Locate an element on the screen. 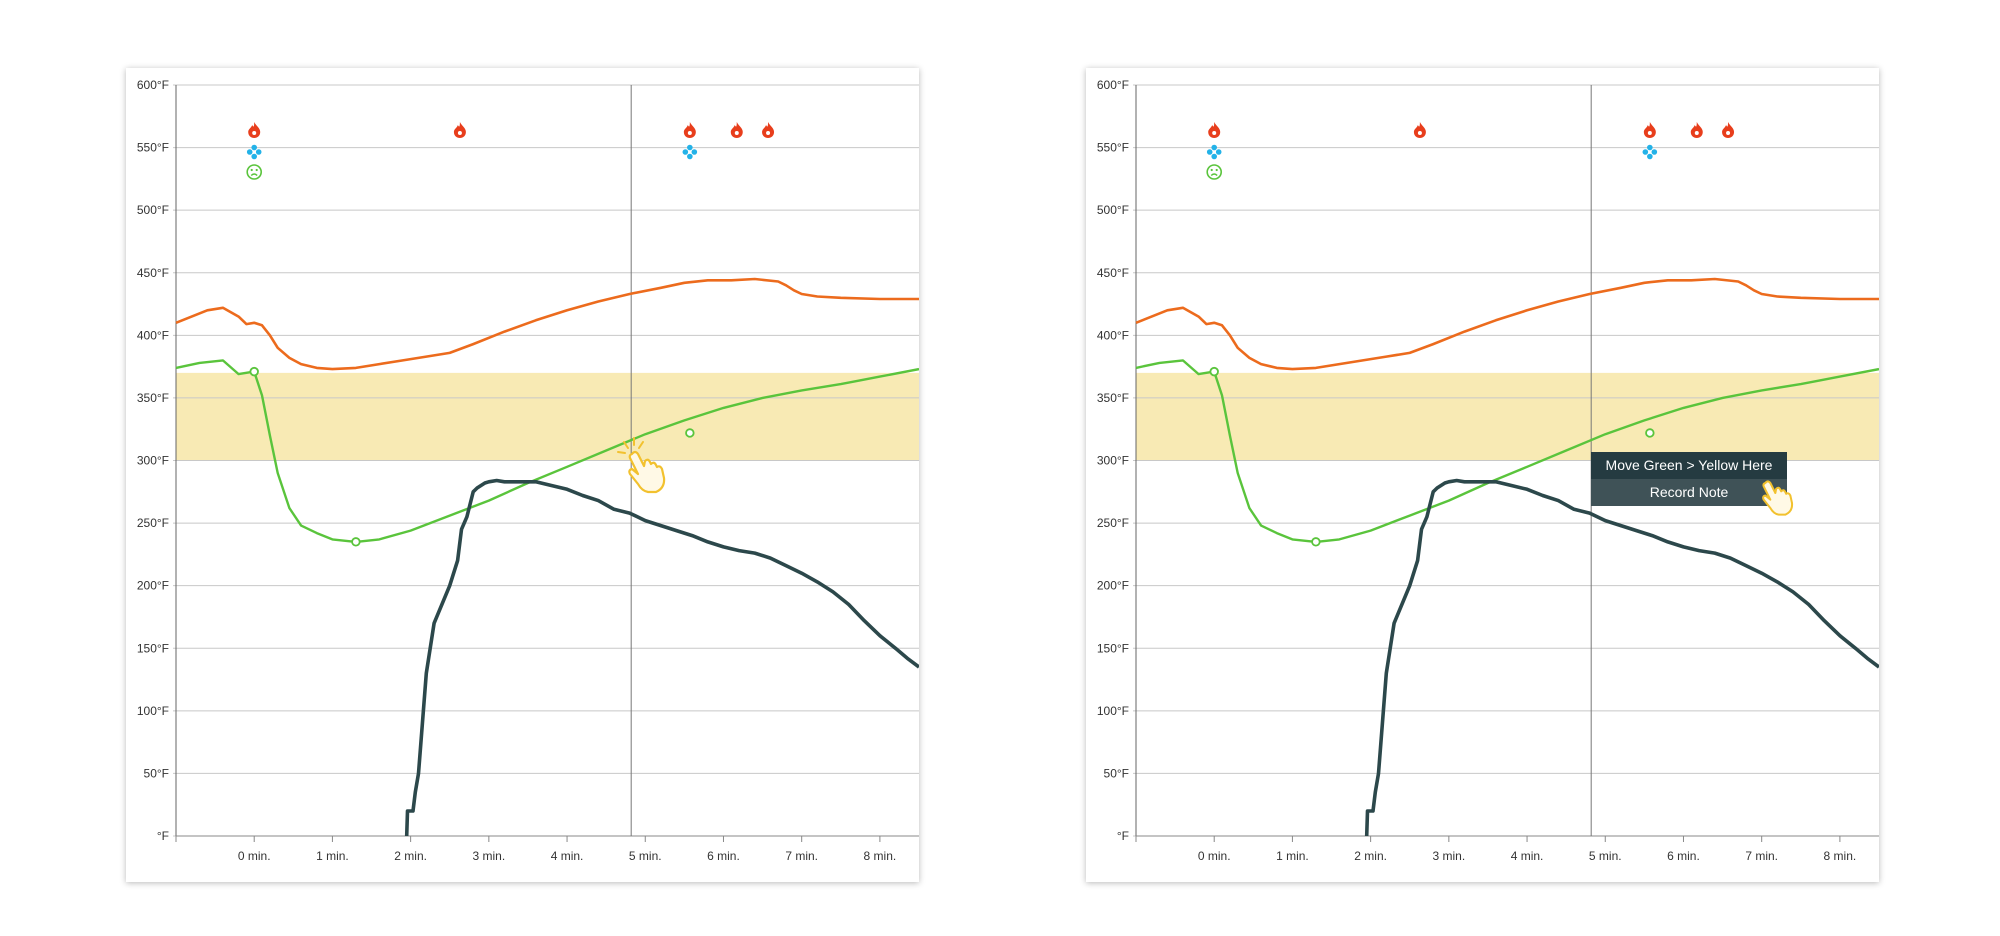  record-note-menu-item: Record Note is located at coordinates (1689, 492).